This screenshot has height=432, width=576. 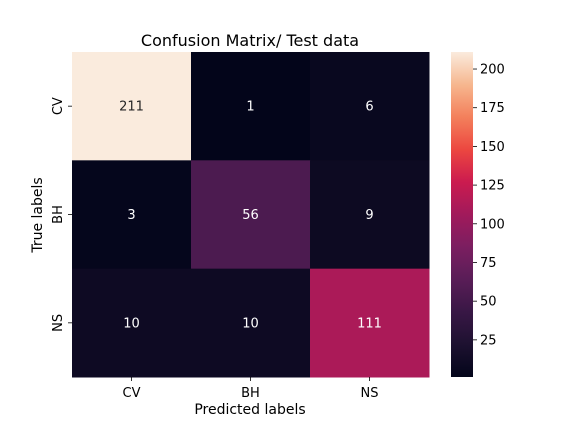 I want to click on colorbar-tick-label: 200, so click(x=492, y=70).